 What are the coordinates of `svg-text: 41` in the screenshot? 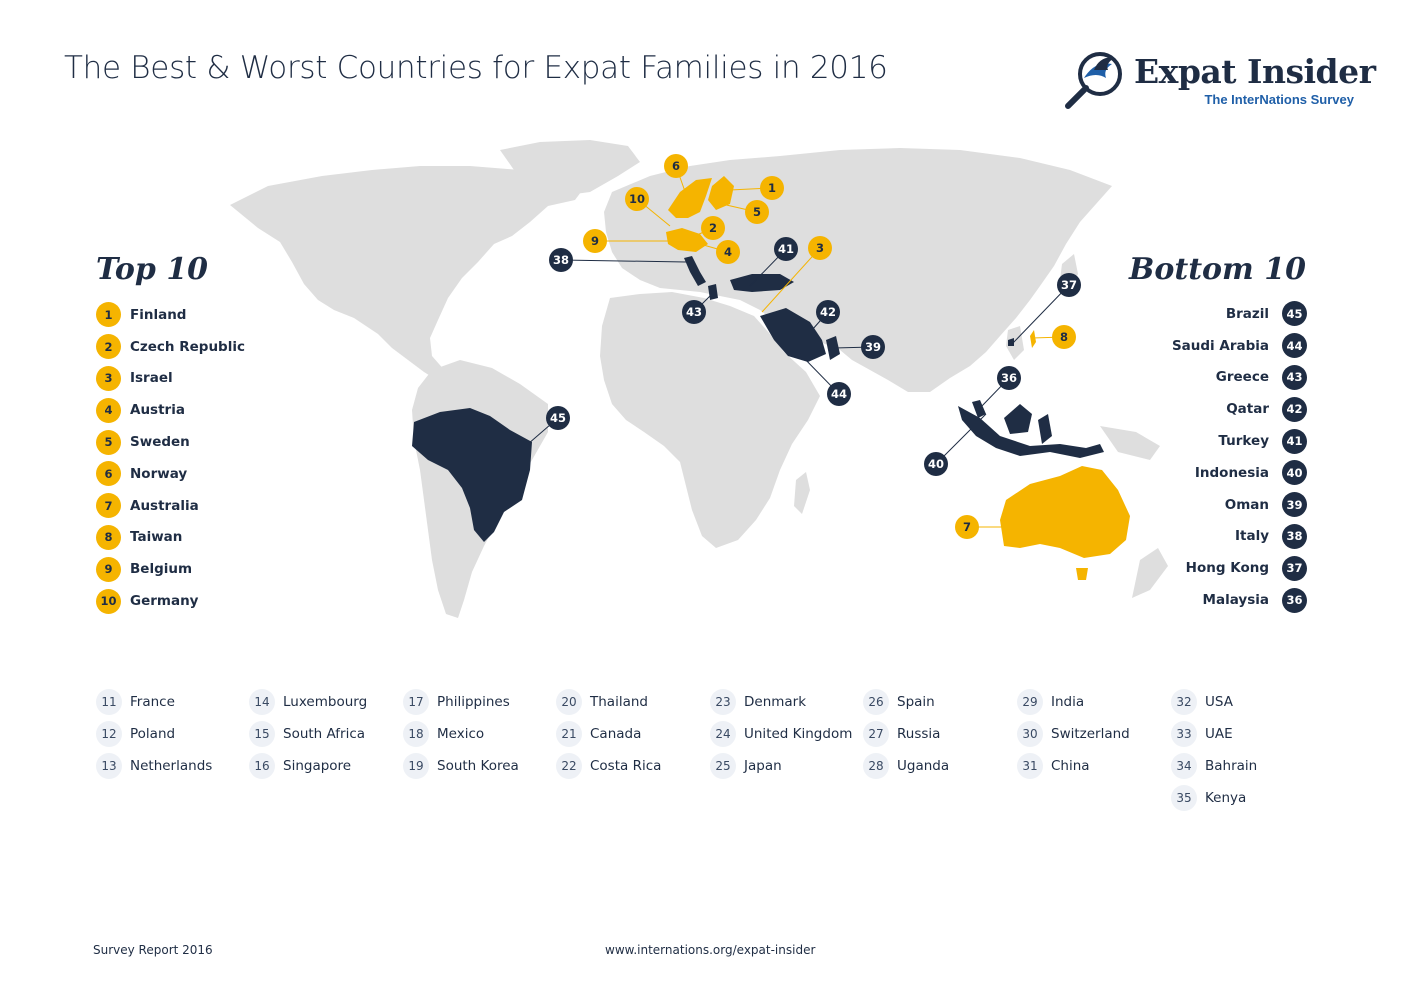 It's located at (786, 249).